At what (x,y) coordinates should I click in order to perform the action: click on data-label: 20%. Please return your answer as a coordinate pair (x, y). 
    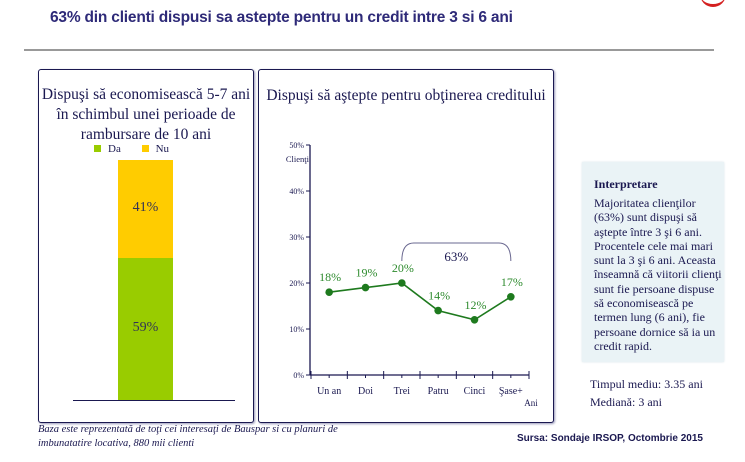
    Looking at the image, I should click on (403, 268).